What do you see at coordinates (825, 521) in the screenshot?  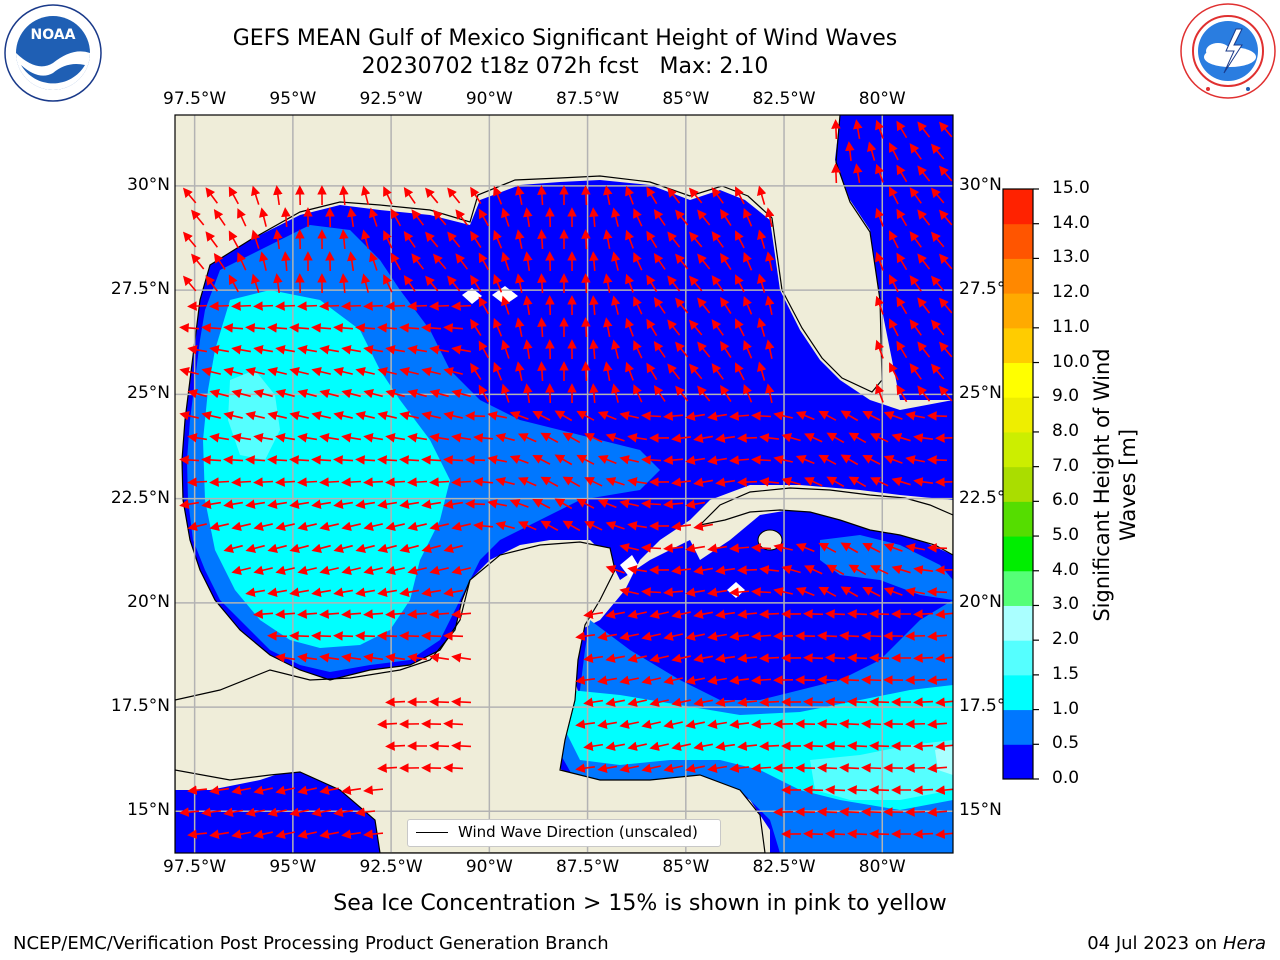 I see `cuba-land` at bounding box center [825, 521].